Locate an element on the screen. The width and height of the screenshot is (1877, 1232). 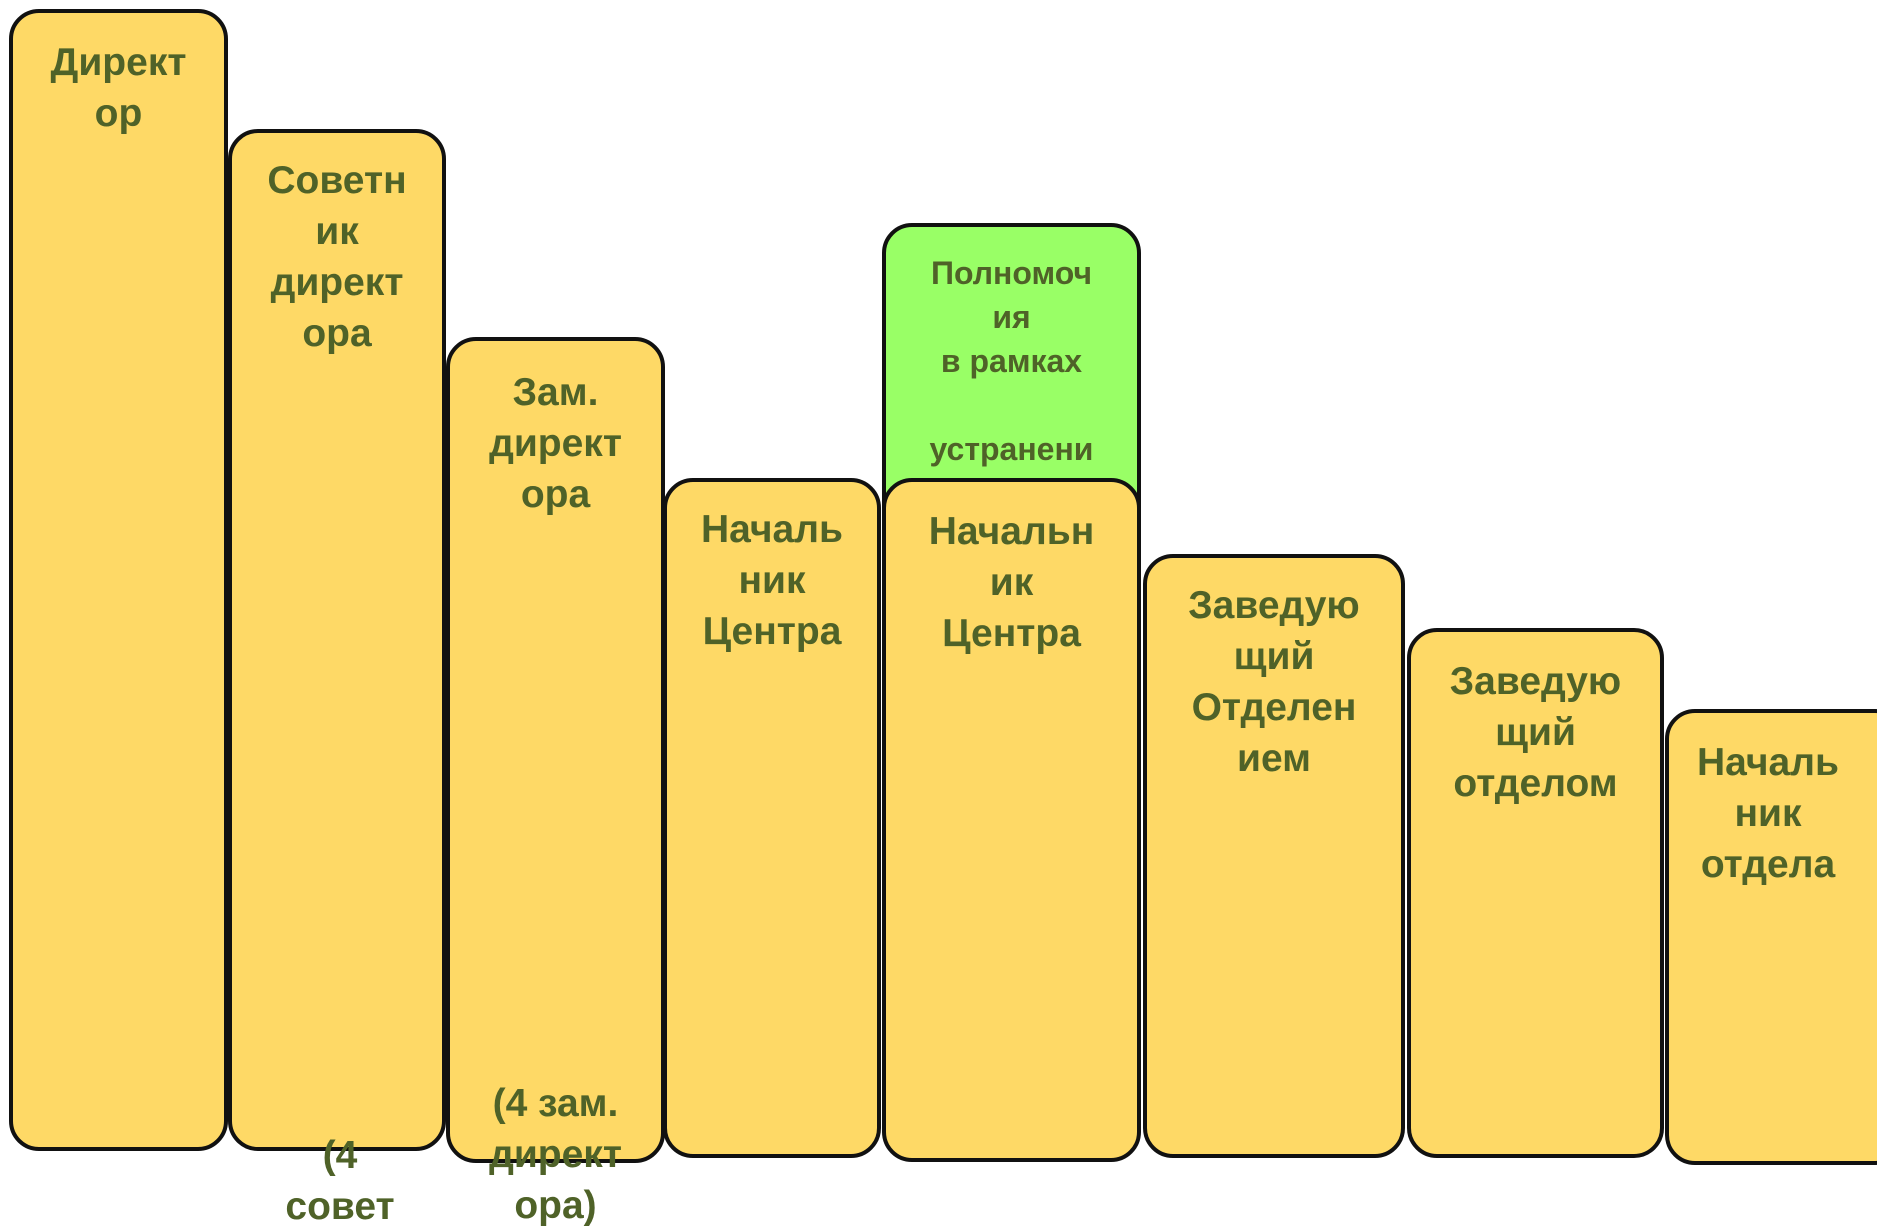
center-head-label-2: Начальн ик Центра is located at coordinates (1011, 582).